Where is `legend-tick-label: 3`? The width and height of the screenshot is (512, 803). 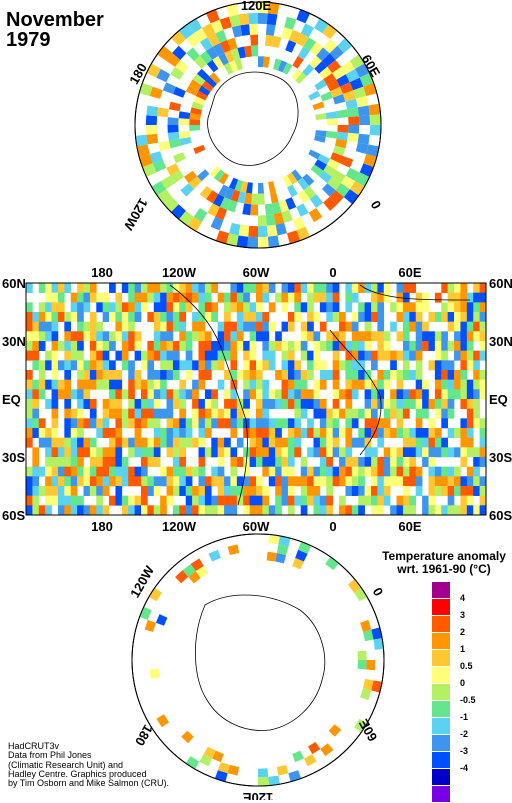
legend-tick-label: 3 is located at coordinates (463, 615).